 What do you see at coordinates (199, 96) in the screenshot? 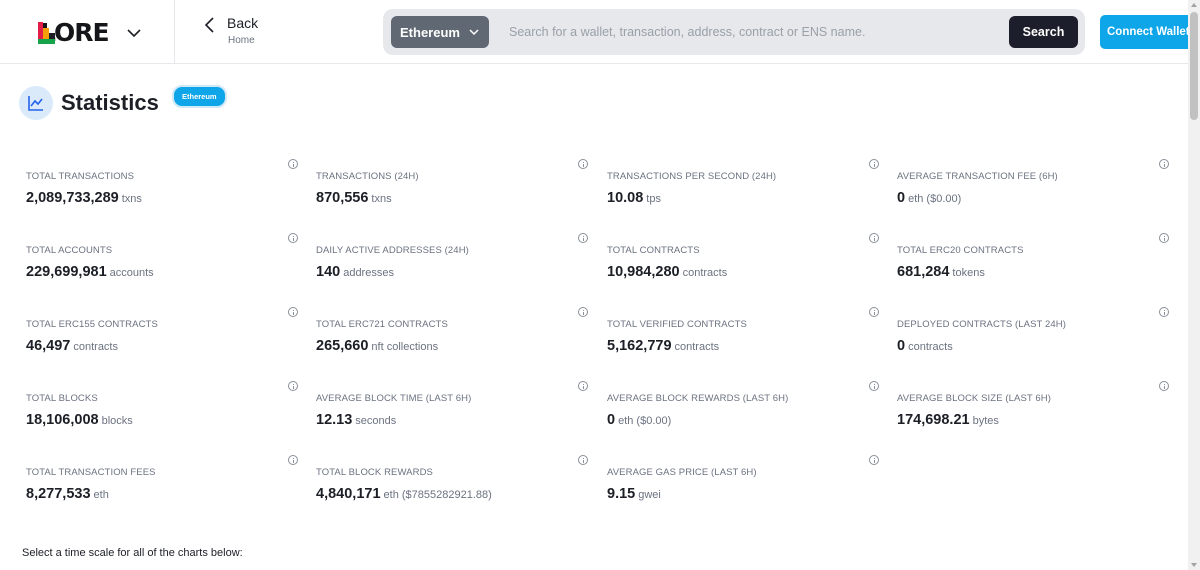
I see `network-badge: Ethereum` at bounding box center [199, 96].